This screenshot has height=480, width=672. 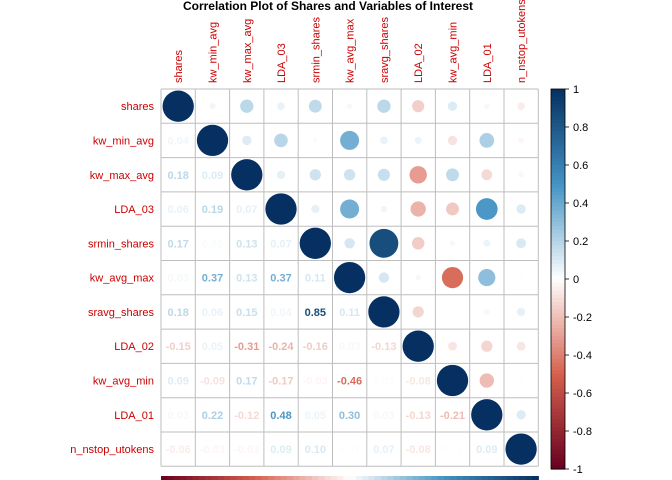 What do you see at coordinates (212, 313) in the screenshot?
I see `corr-value-sravg_shares-kw_min_avg: 0.06` at bounding box center [212, 313].